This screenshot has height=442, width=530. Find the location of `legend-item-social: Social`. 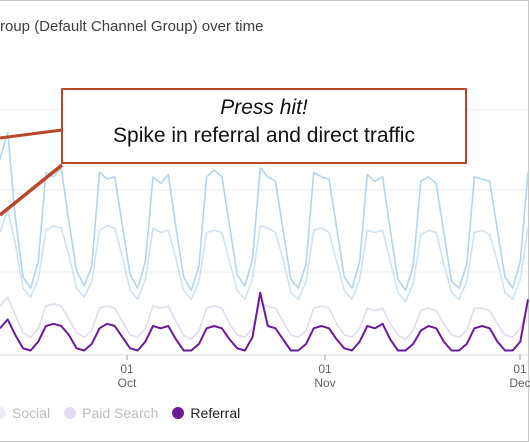

legend-item-social: Social is located at coordinates (25, 413).